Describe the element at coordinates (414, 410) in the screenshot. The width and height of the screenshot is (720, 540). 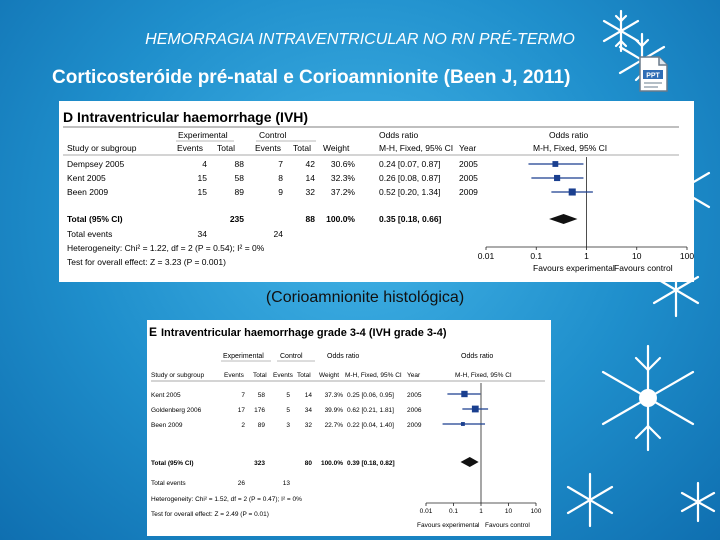
I see `table-cell: 2006` at that location.